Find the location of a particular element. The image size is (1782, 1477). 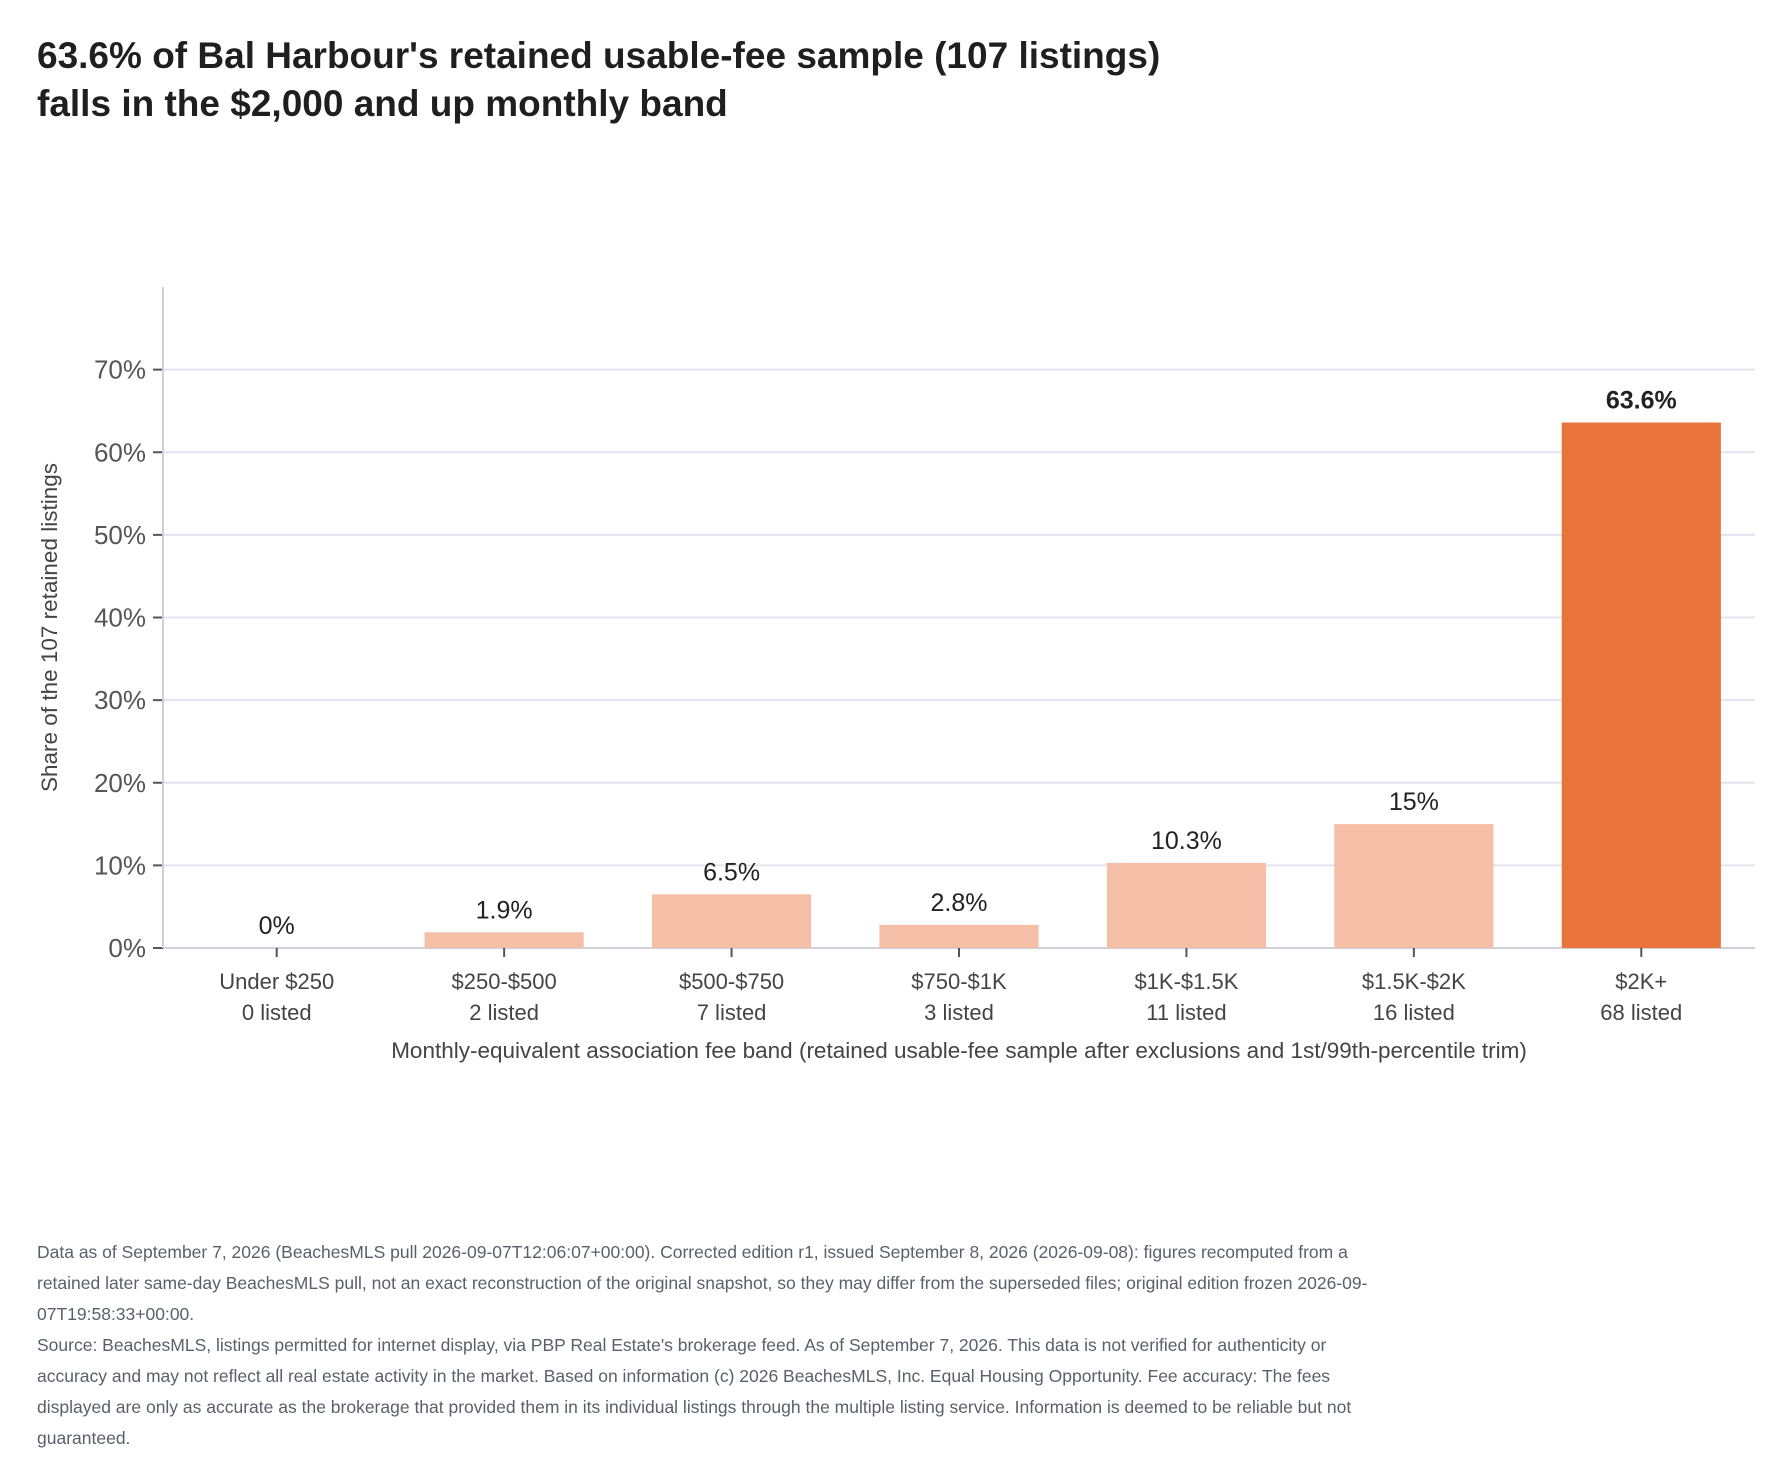

x-count-label: 16 listed is located at coordinates (1414, 1012).